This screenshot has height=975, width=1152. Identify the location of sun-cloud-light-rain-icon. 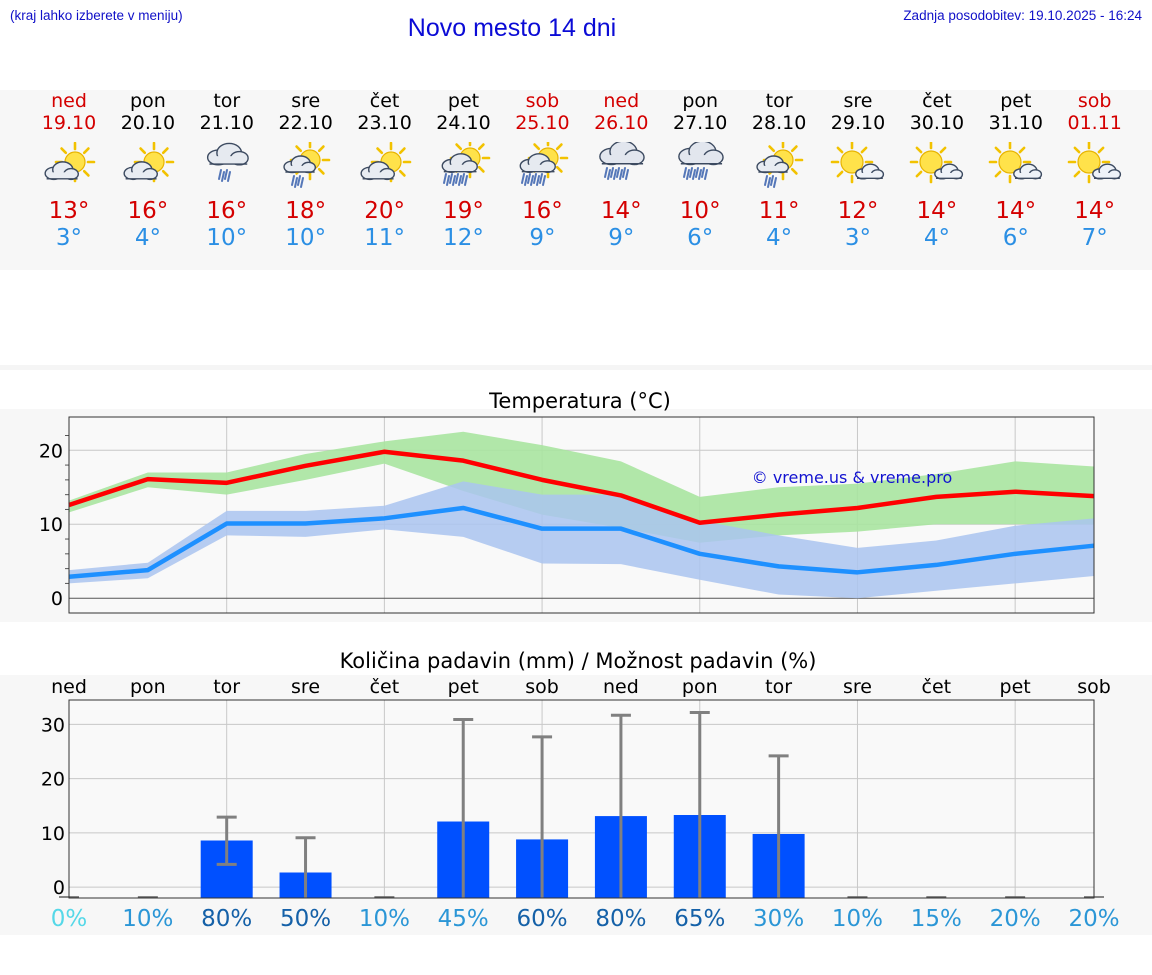
(780, 165).